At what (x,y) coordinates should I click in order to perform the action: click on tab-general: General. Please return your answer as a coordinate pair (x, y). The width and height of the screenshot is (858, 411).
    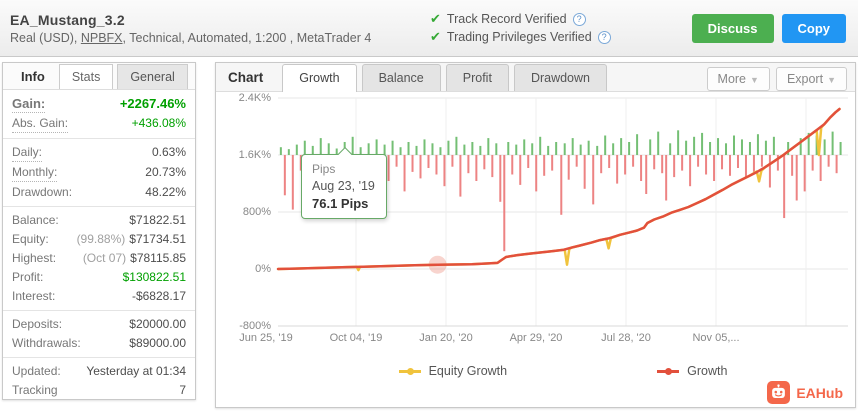
    Looking at the image, I should click on (152, 76).